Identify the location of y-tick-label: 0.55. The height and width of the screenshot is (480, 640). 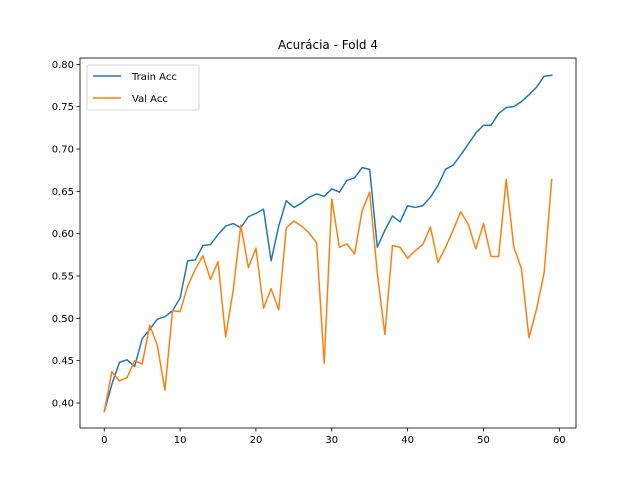
(63, 277).